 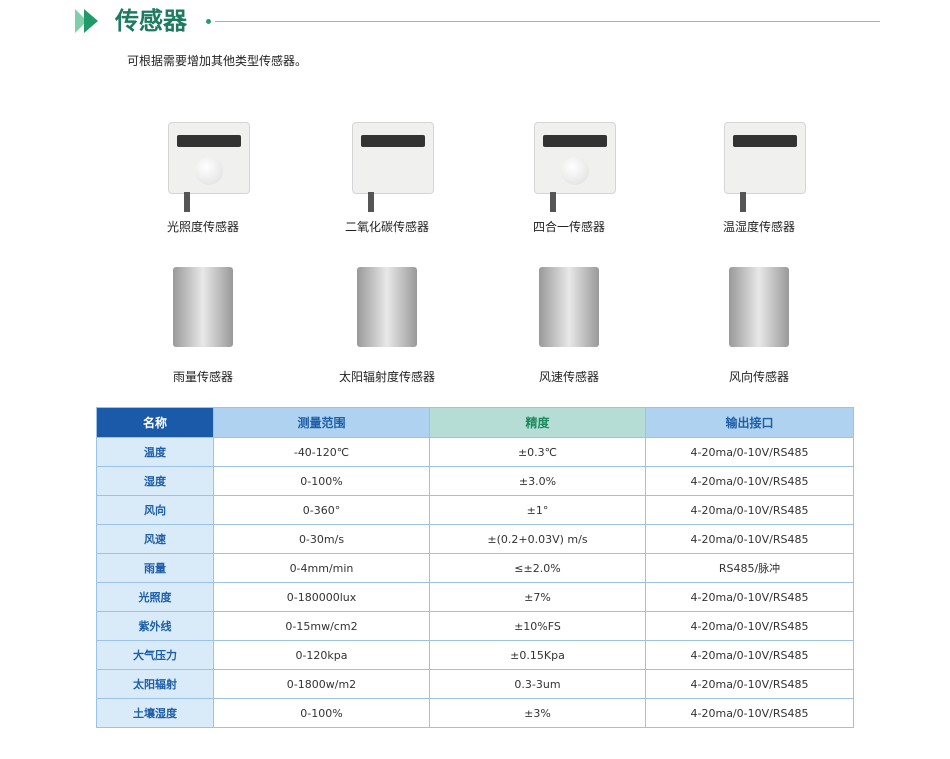 I want to click on table-cell: 风速, so click(x=155, y=539).